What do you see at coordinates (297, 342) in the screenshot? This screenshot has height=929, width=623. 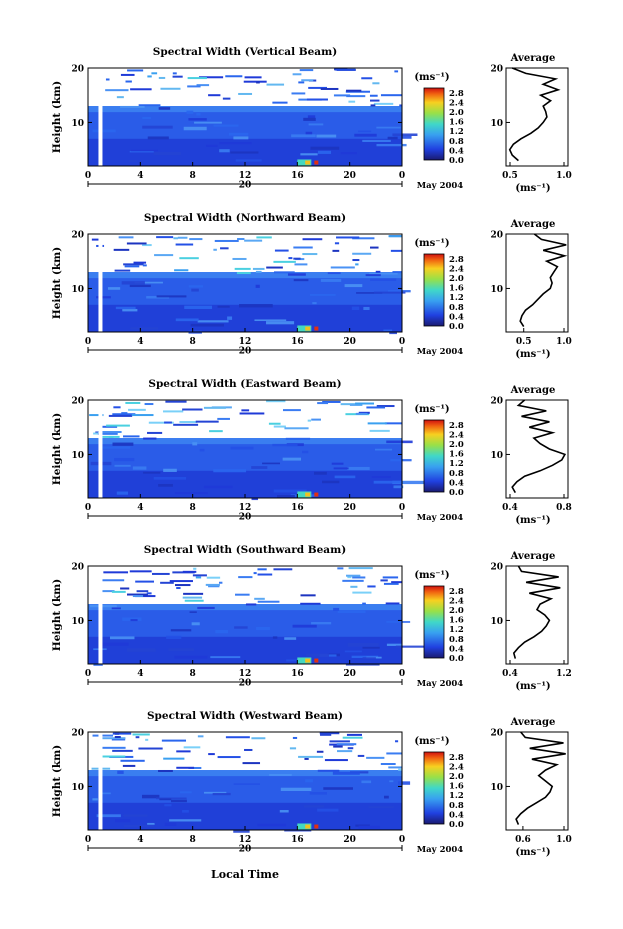 I see `x-tick-label: 16` at bounding box center [297, 342].